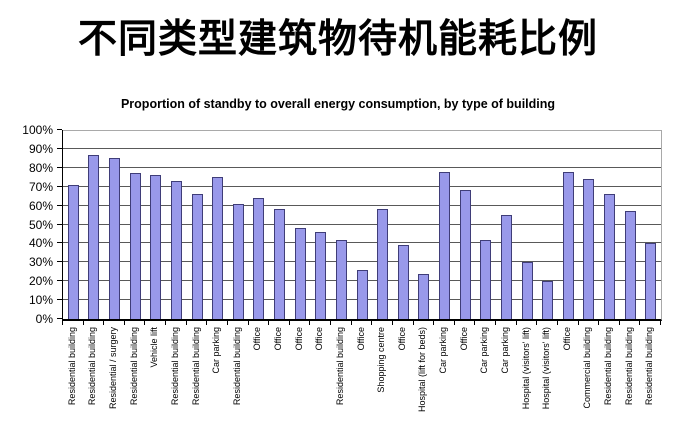 This screenshot has width=676, height=442. Describe the element at coordinates (337, 39) in the screenshot. I see `page-title: 不同类型建筑物待机能耗比例` at that location.